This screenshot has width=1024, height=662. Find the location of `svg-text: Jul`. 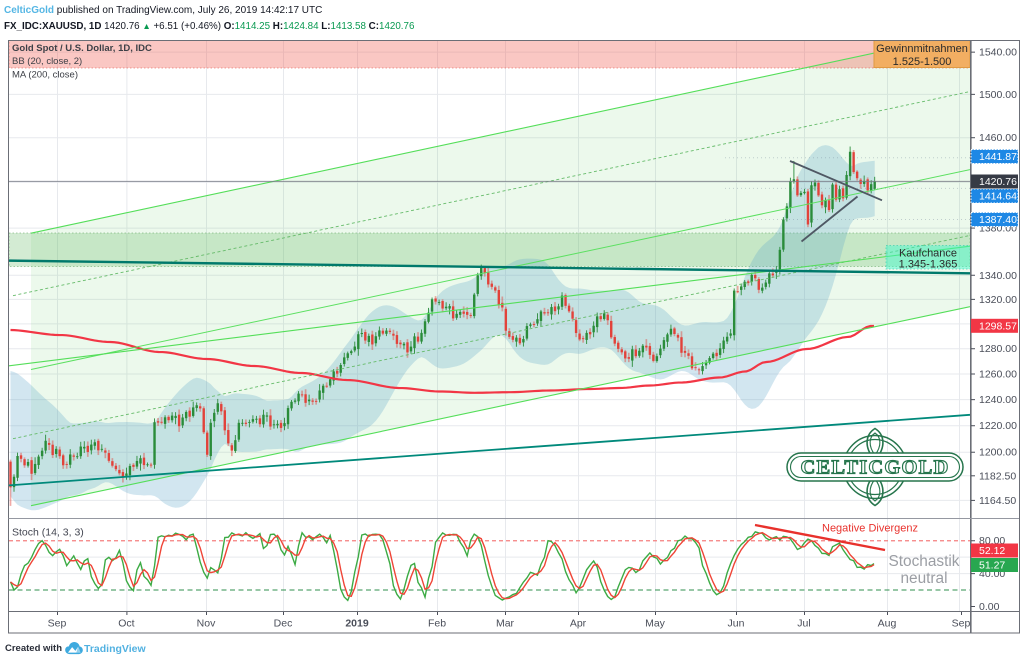

svg-text: Jul is located at coordinates (803, 624).